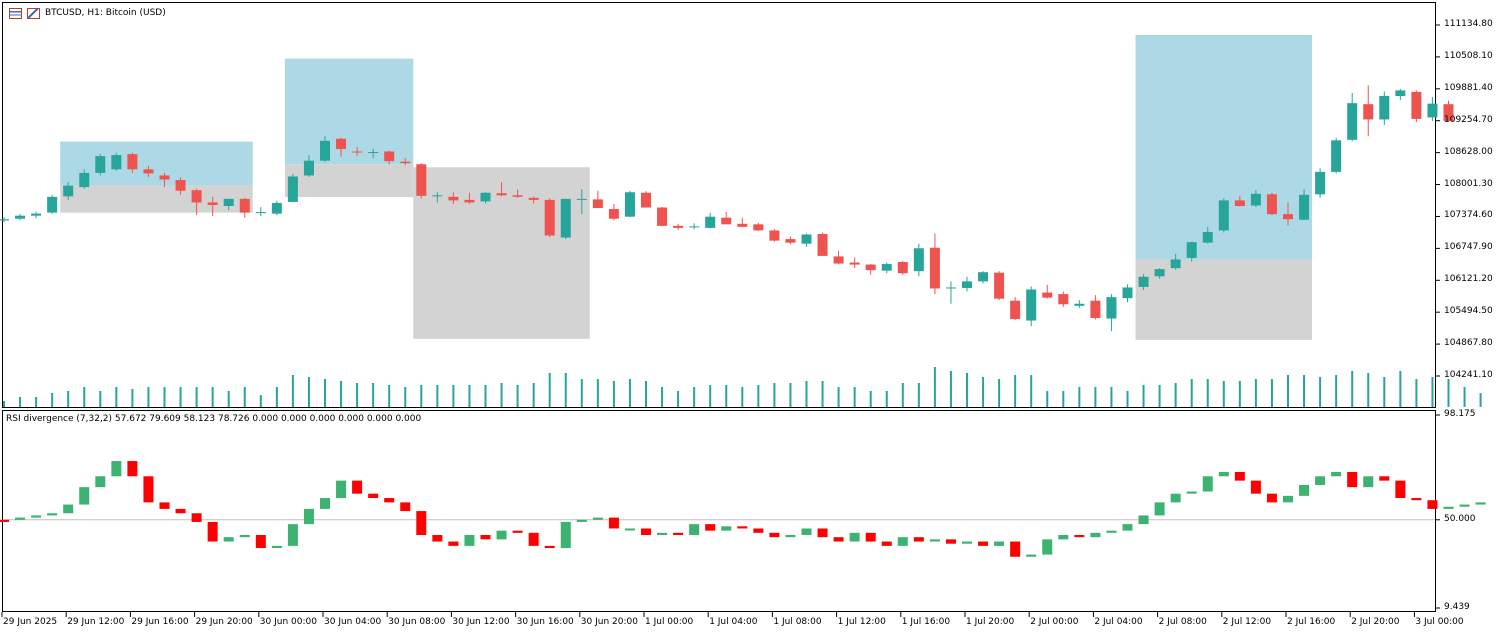 Image resolution: width=1501 pixels, height=634 pixels. Describe the element at coordinates (1468, 55) in the screenshot. I see `price-axis-label: 110508.10` at that location.